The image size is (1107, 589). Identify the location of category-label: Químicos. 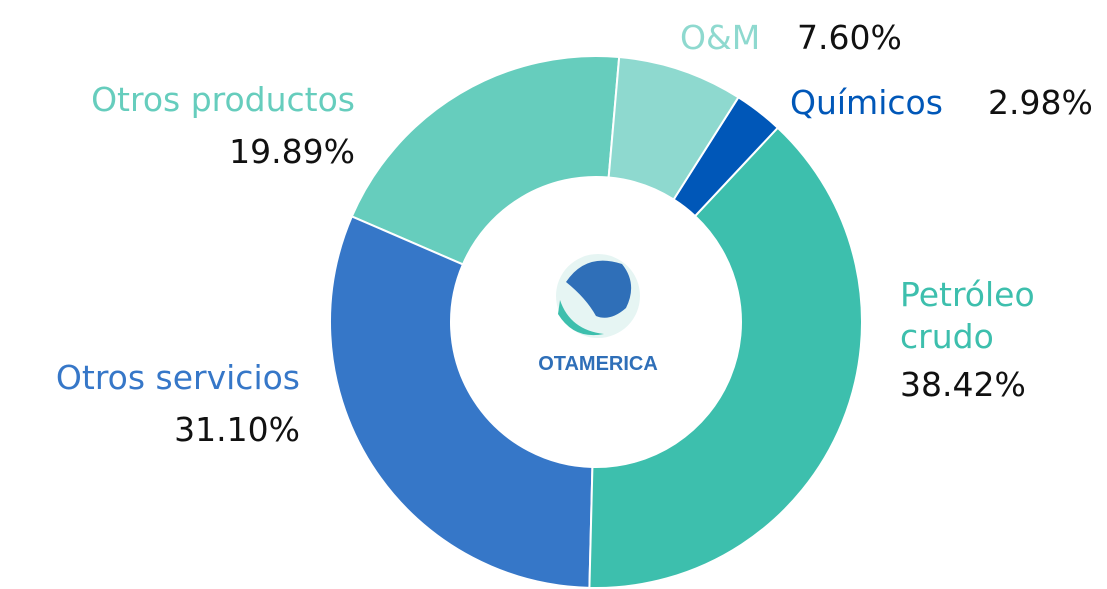
(866, 102).